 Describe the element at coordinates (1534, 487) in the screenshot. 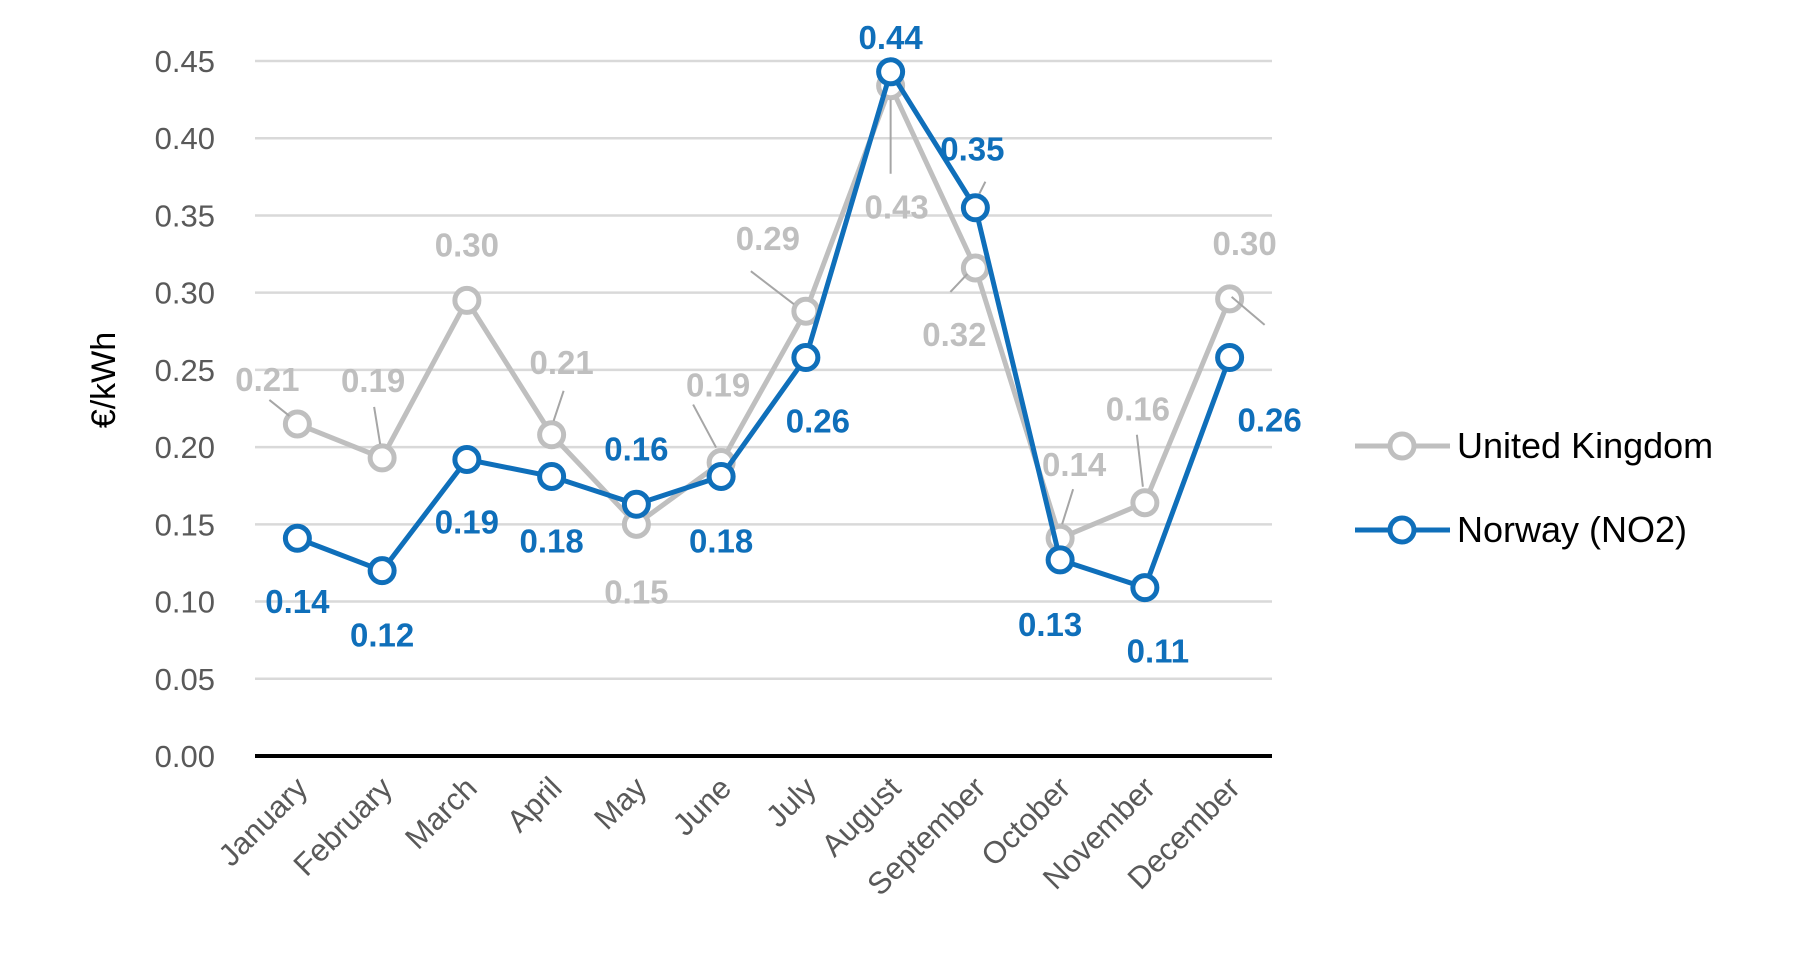

I see `legend: United Kingdom Norway (NO2)` at that location.